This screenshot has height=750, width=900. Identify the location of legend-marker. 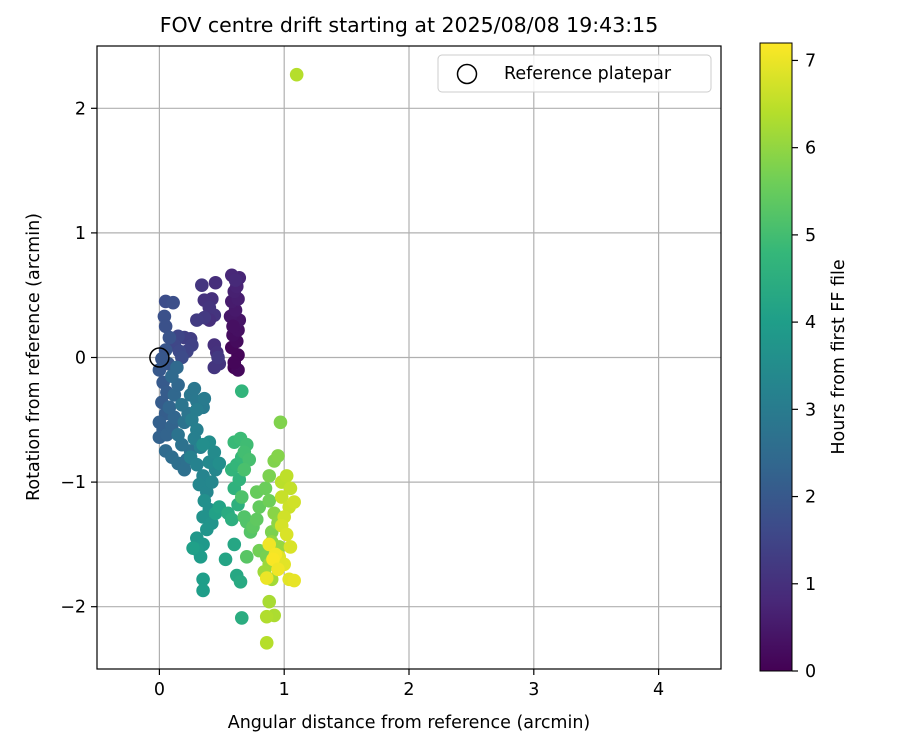
(467, 74).